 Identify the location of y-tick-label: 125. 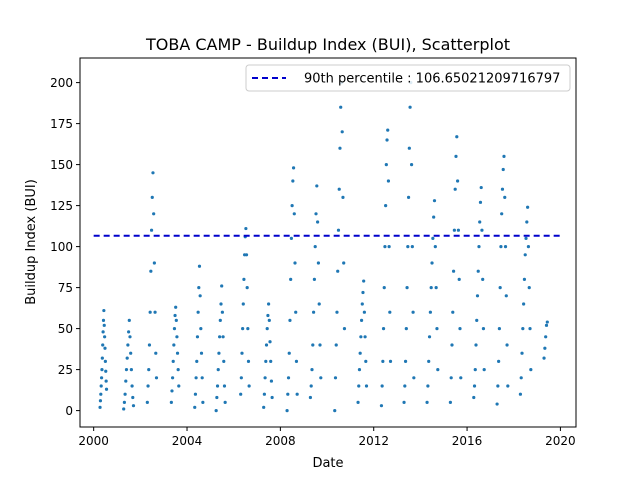
(61, 206).